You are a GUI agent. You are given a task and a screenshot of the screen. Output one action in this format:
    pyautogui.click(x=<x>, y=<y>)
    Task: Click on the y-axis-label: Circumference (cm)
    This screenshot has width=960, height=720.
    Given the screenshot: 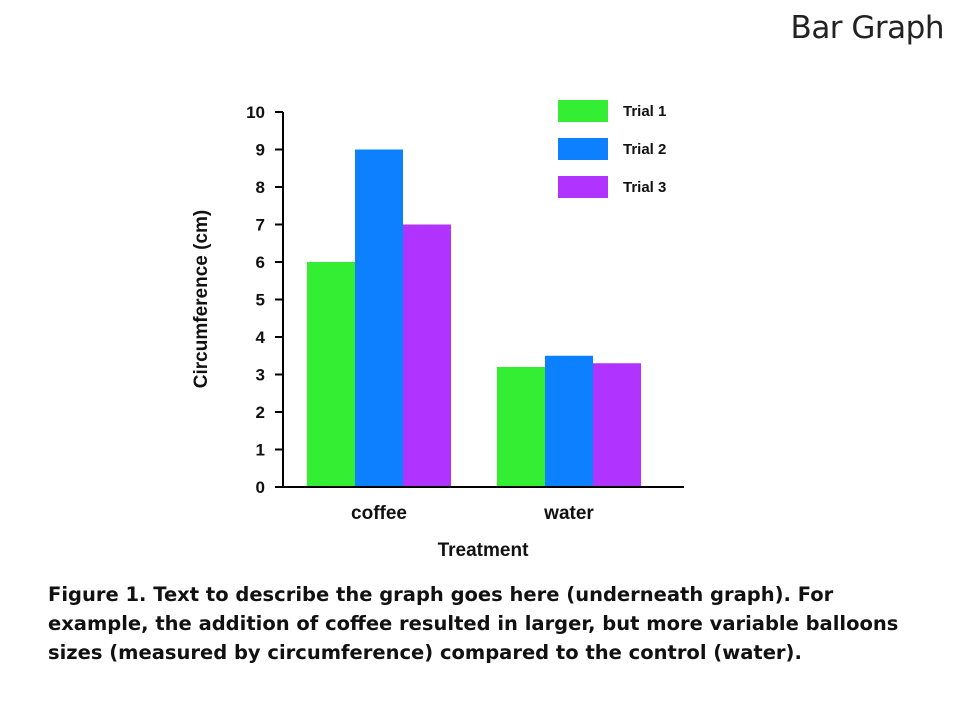 What is the action you would take?
    pyautogui.click(x=201, y=299)
    